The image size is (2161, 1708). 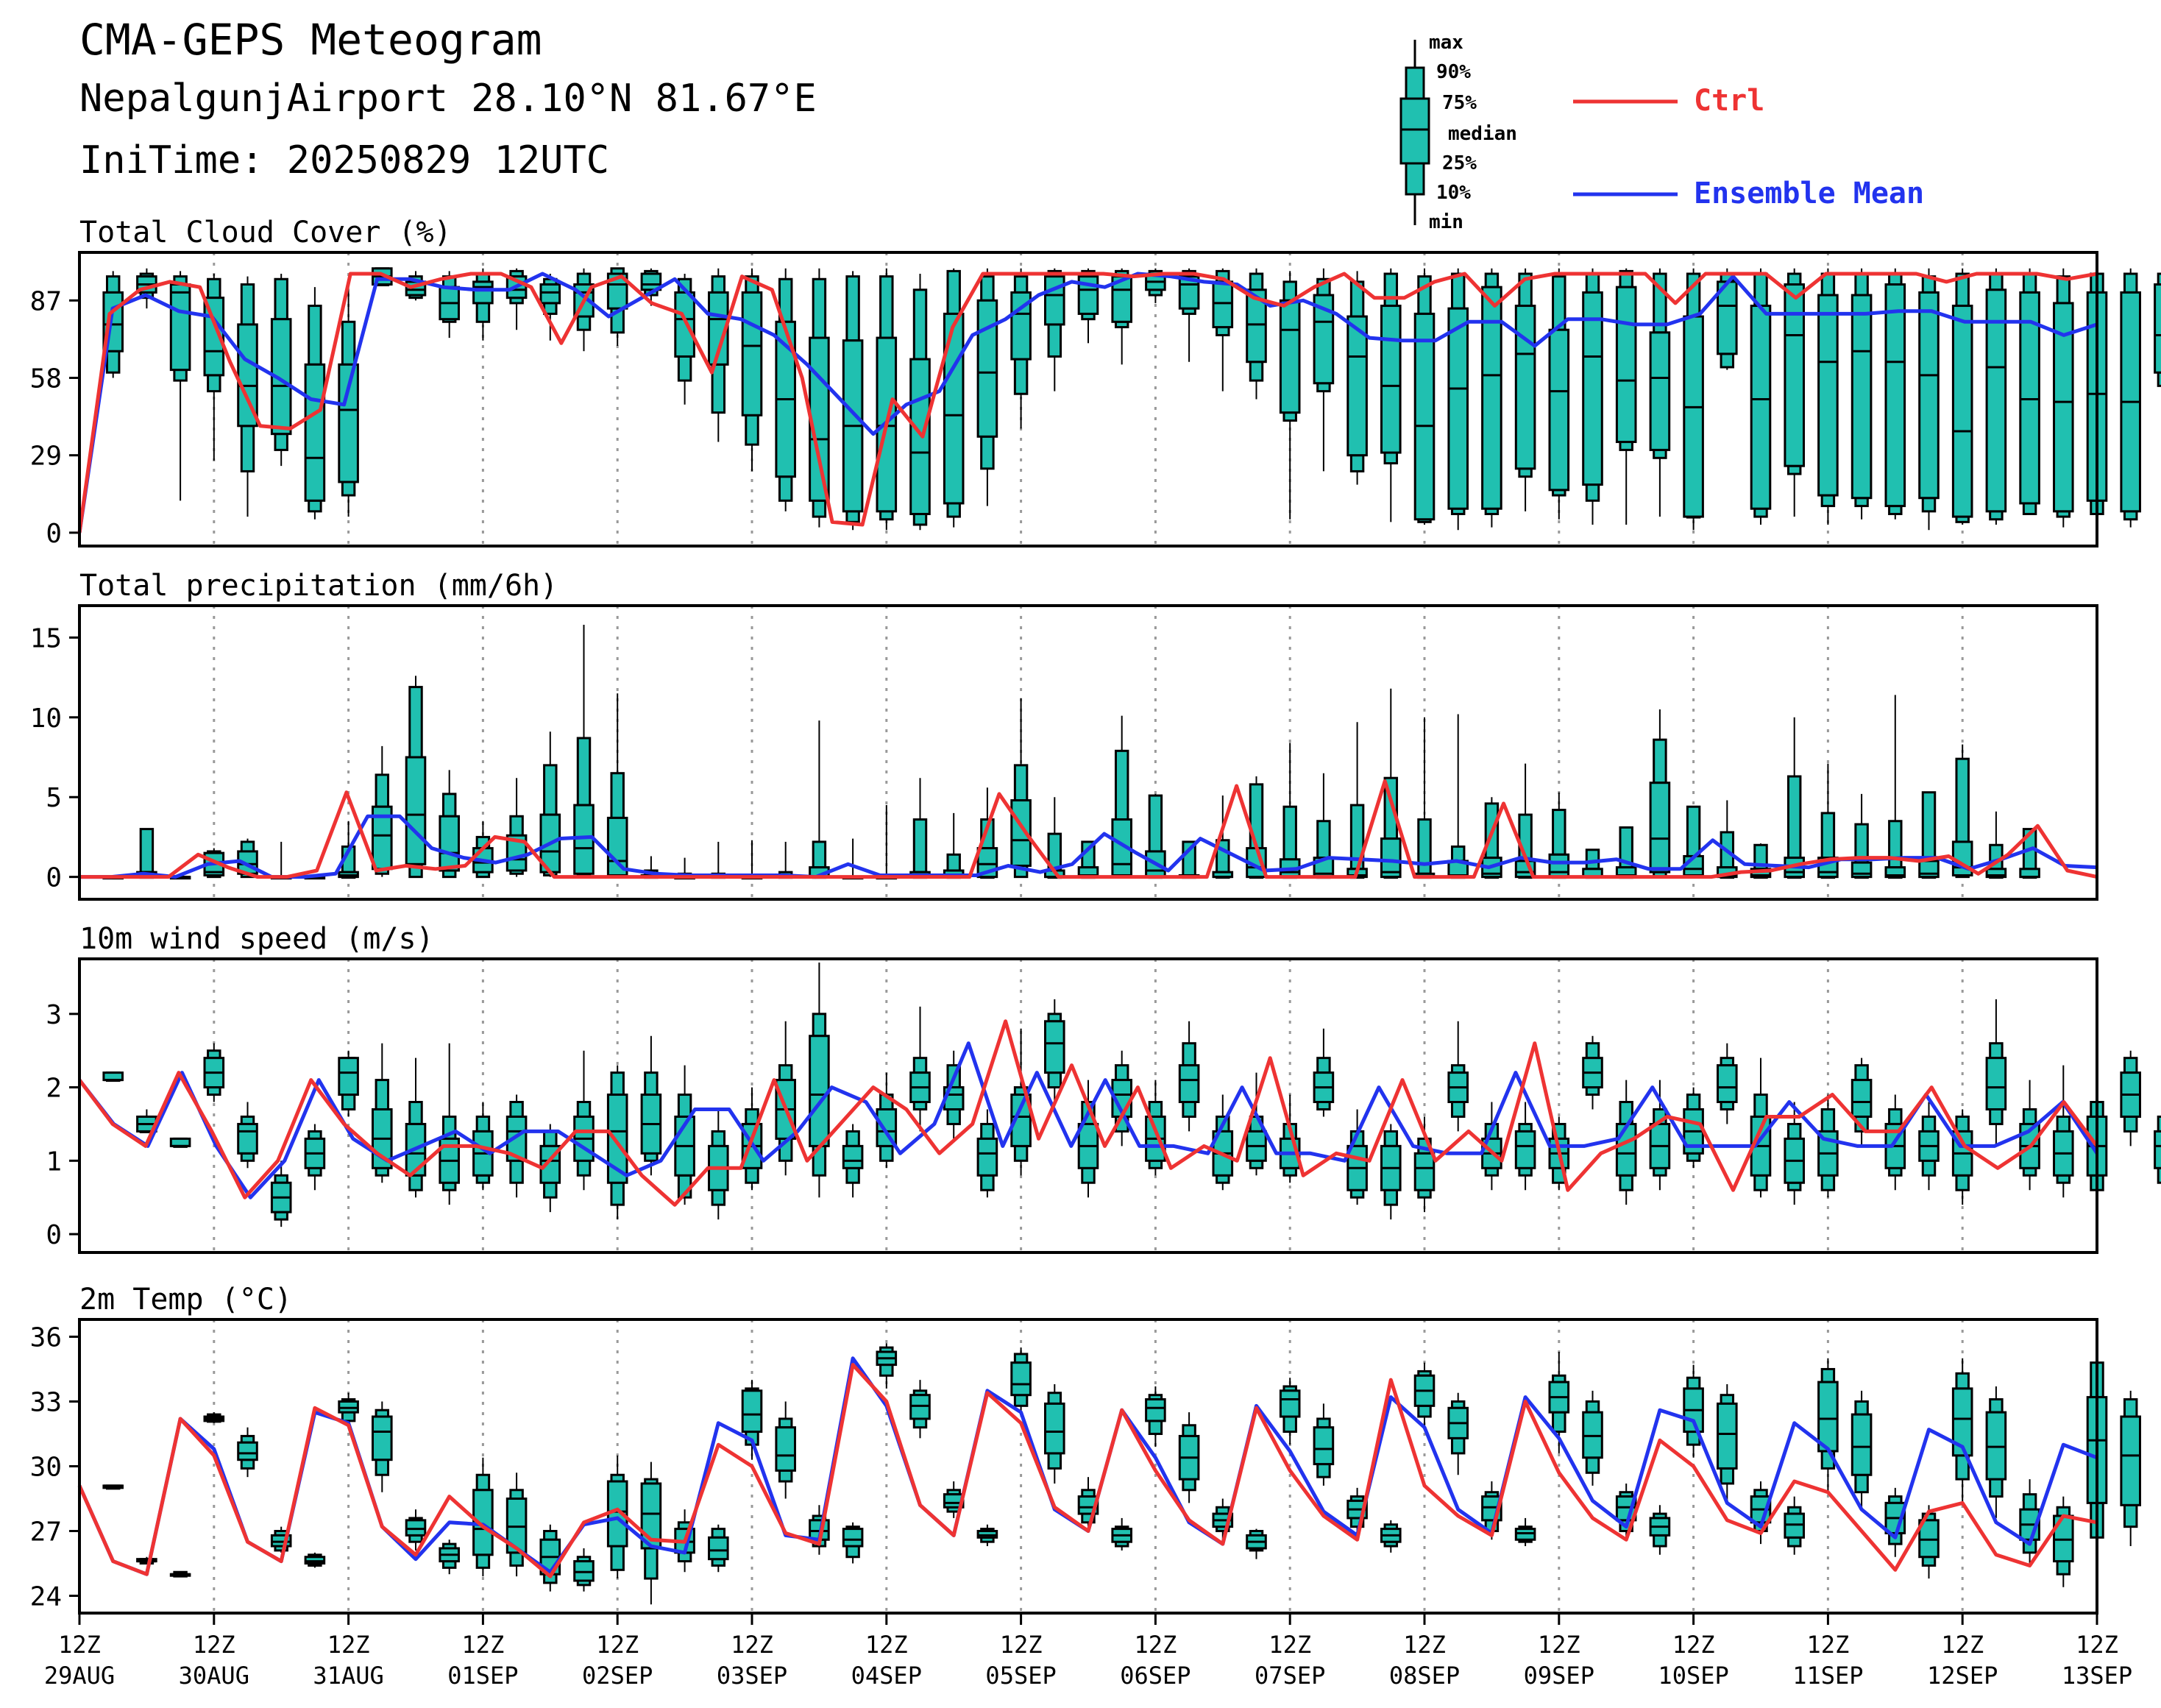 What do you see at coordinates (1087, 403) in the screenshot?
I see `ensemble-mean-line` at bounding box center [1087, 403].